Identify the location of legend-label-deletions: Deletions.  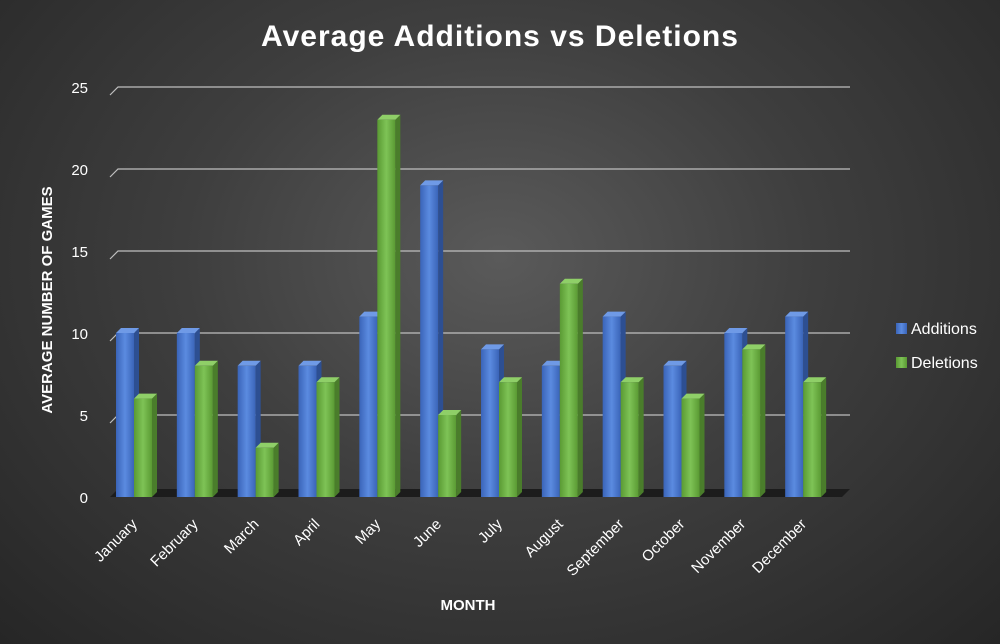
(944, 363).